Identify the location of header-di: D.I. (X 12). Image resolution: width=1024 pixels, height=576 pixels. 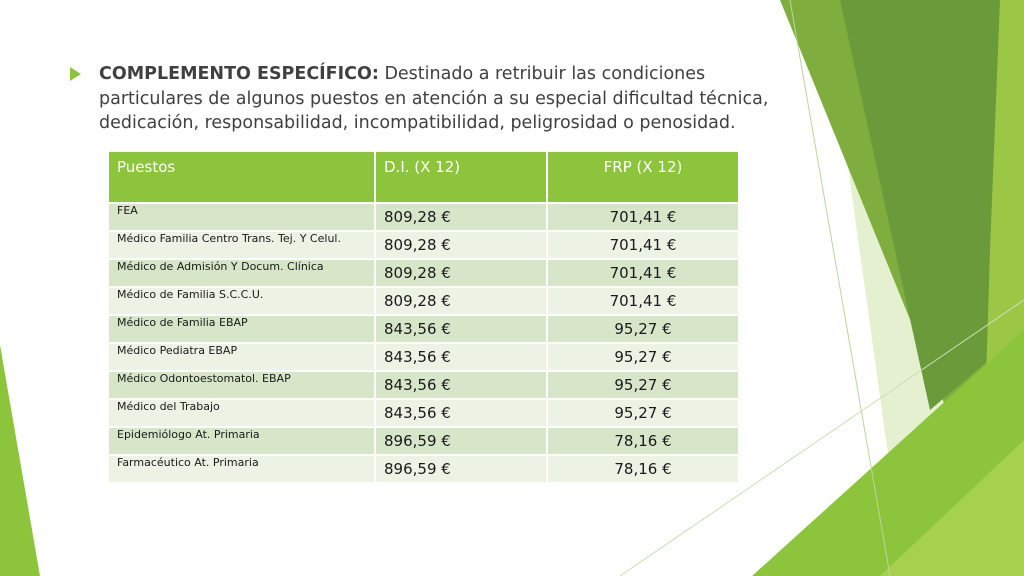
(461, 177).